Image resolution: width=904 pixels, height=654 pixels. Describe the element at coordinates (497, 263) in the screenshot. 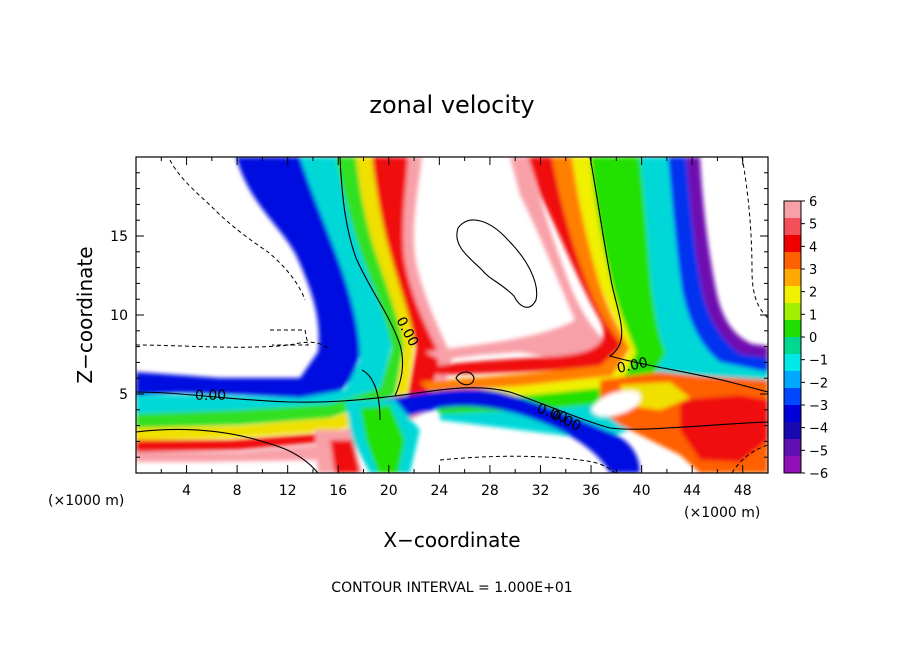

I see `contour-positive-loop` at that location.